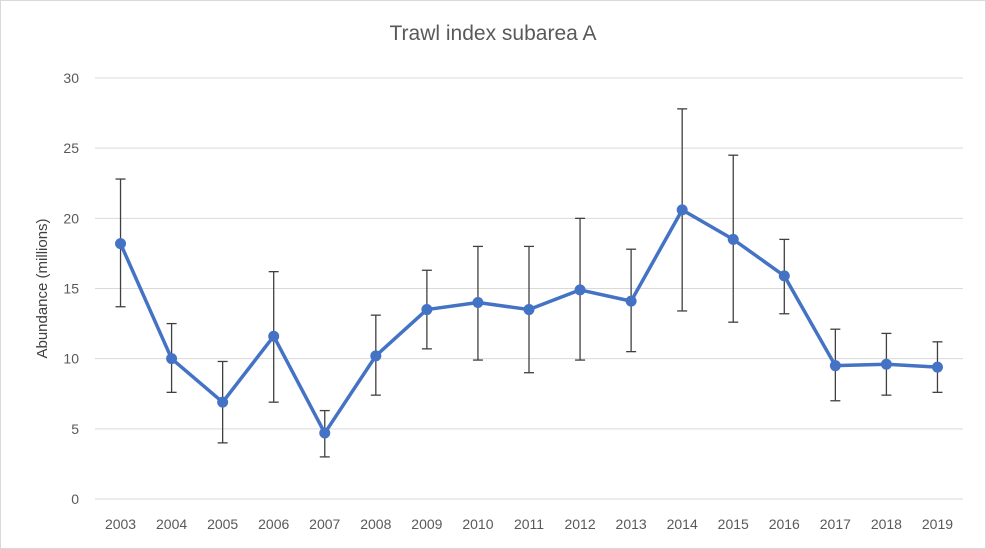 The height and width of the screenshot is (549, 986). I want to click on x-tick-label: 2012, so click(579, 524).